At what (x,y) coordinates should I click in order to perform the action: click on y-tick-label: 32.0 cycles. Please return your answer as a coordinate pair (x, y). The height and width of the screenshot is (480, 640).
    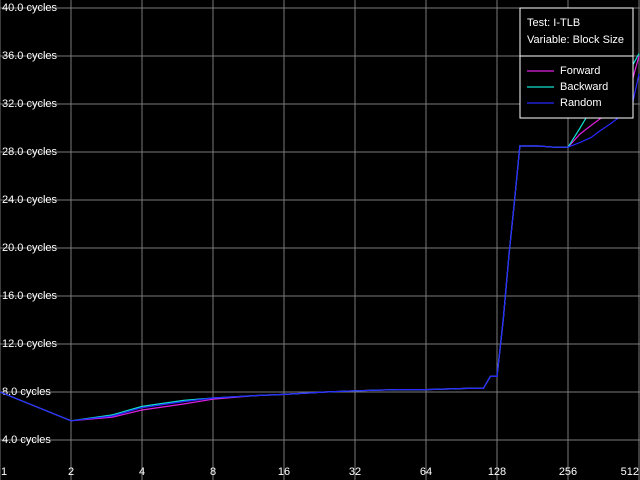
    Looking at the image, I should click on (30, 104).